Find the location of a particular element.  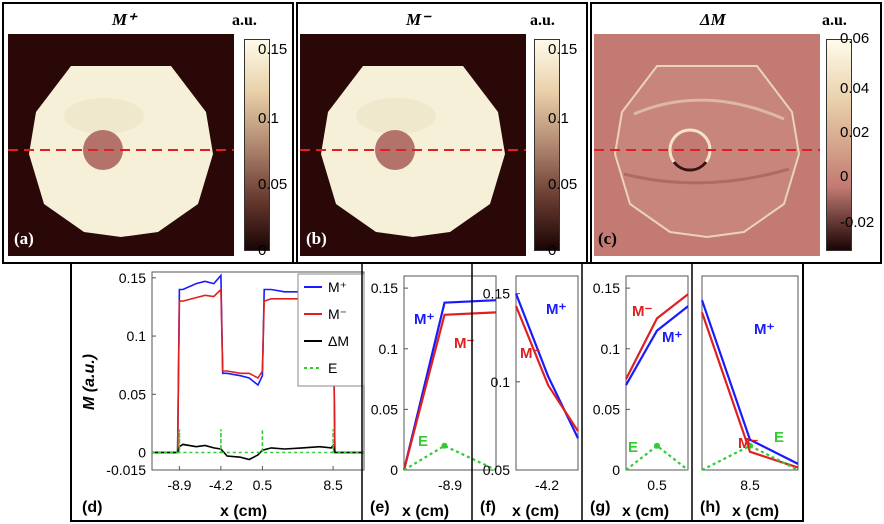

cb-b-tick: 0.1 is located at coordinates (558, 118).